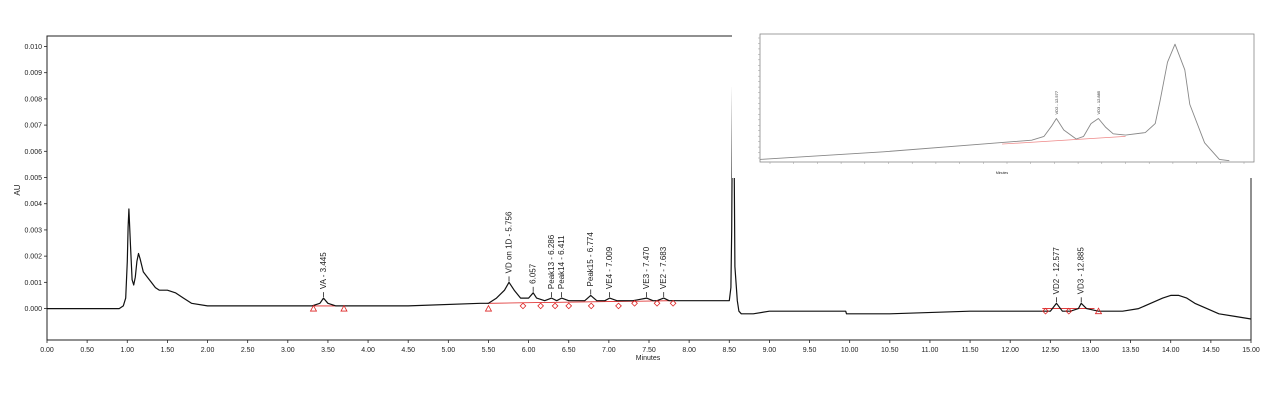 The width and height of the screenshot is (1280, 400). Describe the element at coordinates (33, 230) in the screenshot. I see `y-tick-label: 0.003` at that location.